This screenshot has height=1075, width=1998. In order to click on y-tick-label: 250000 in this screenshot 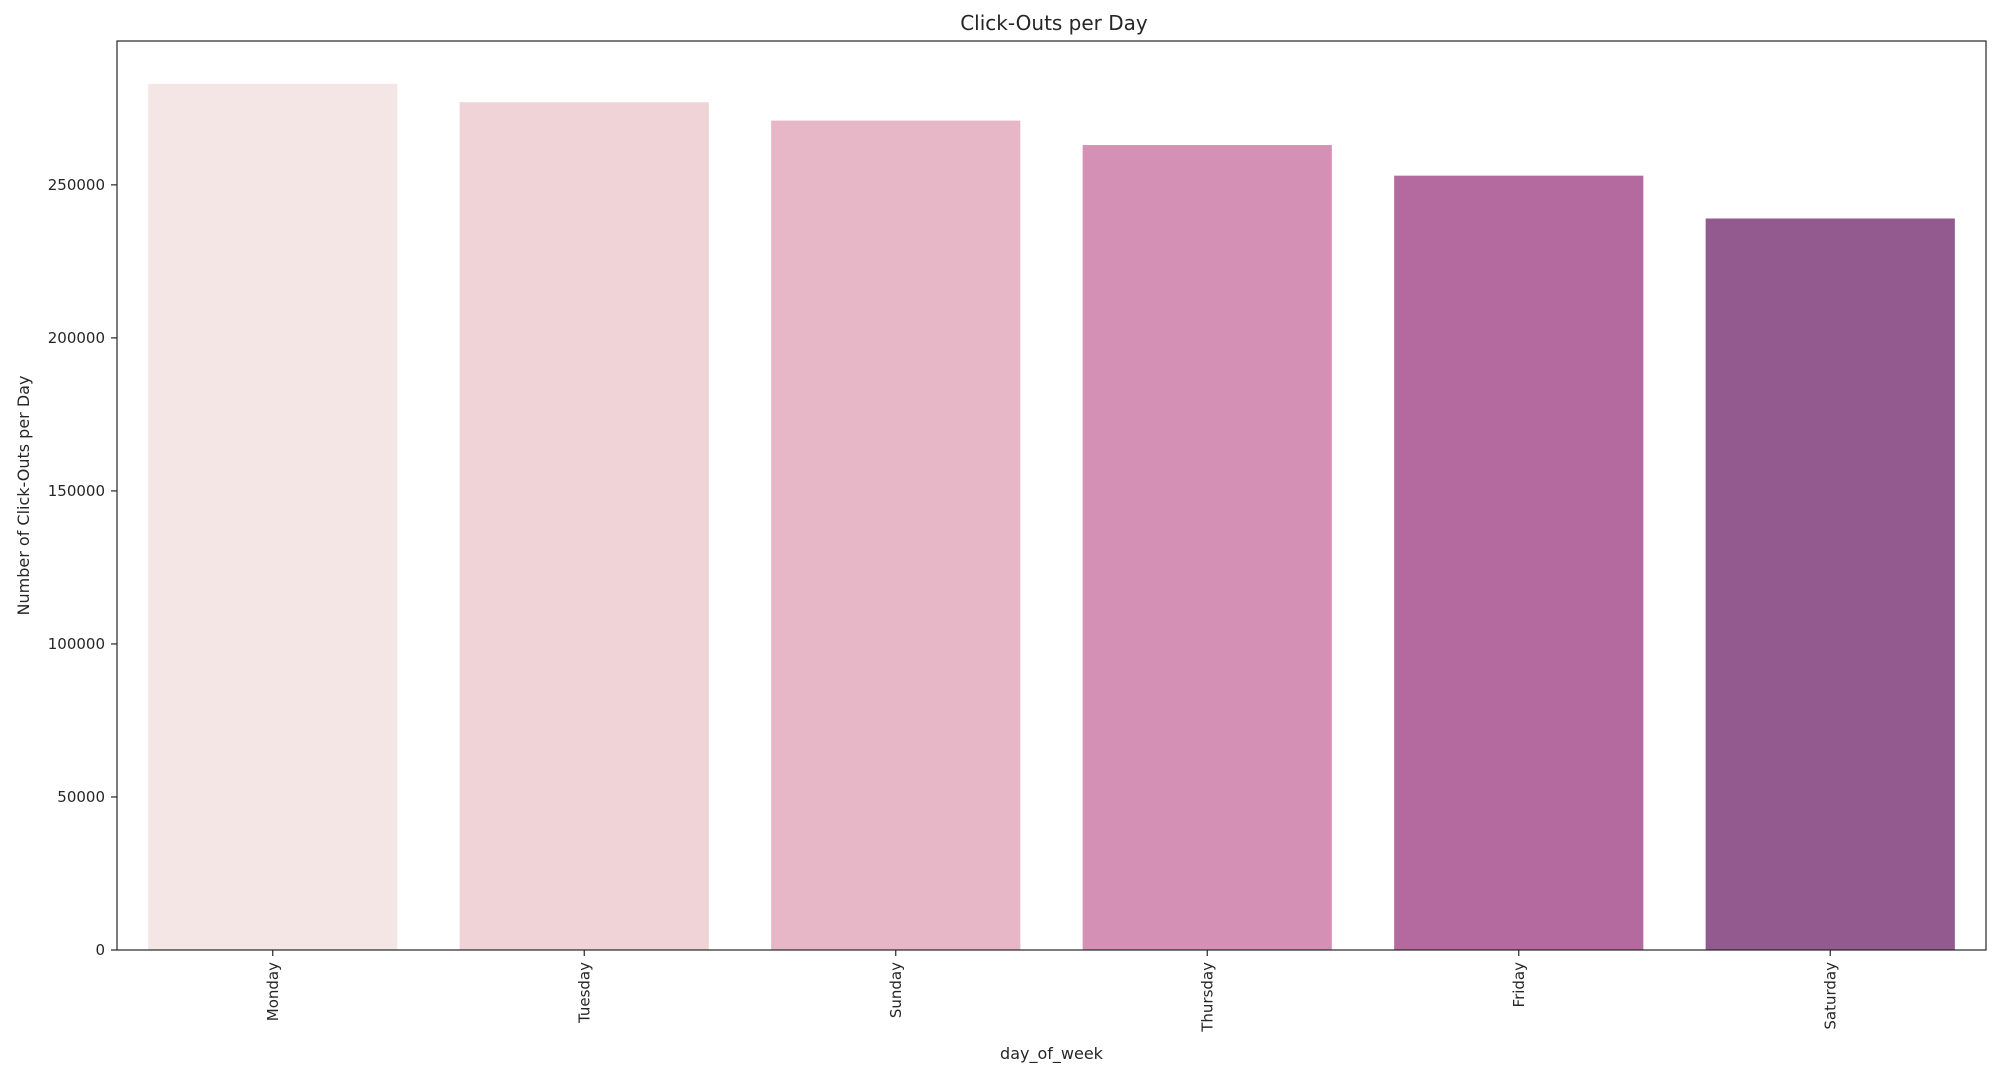, I will do `click(76, 185)`.